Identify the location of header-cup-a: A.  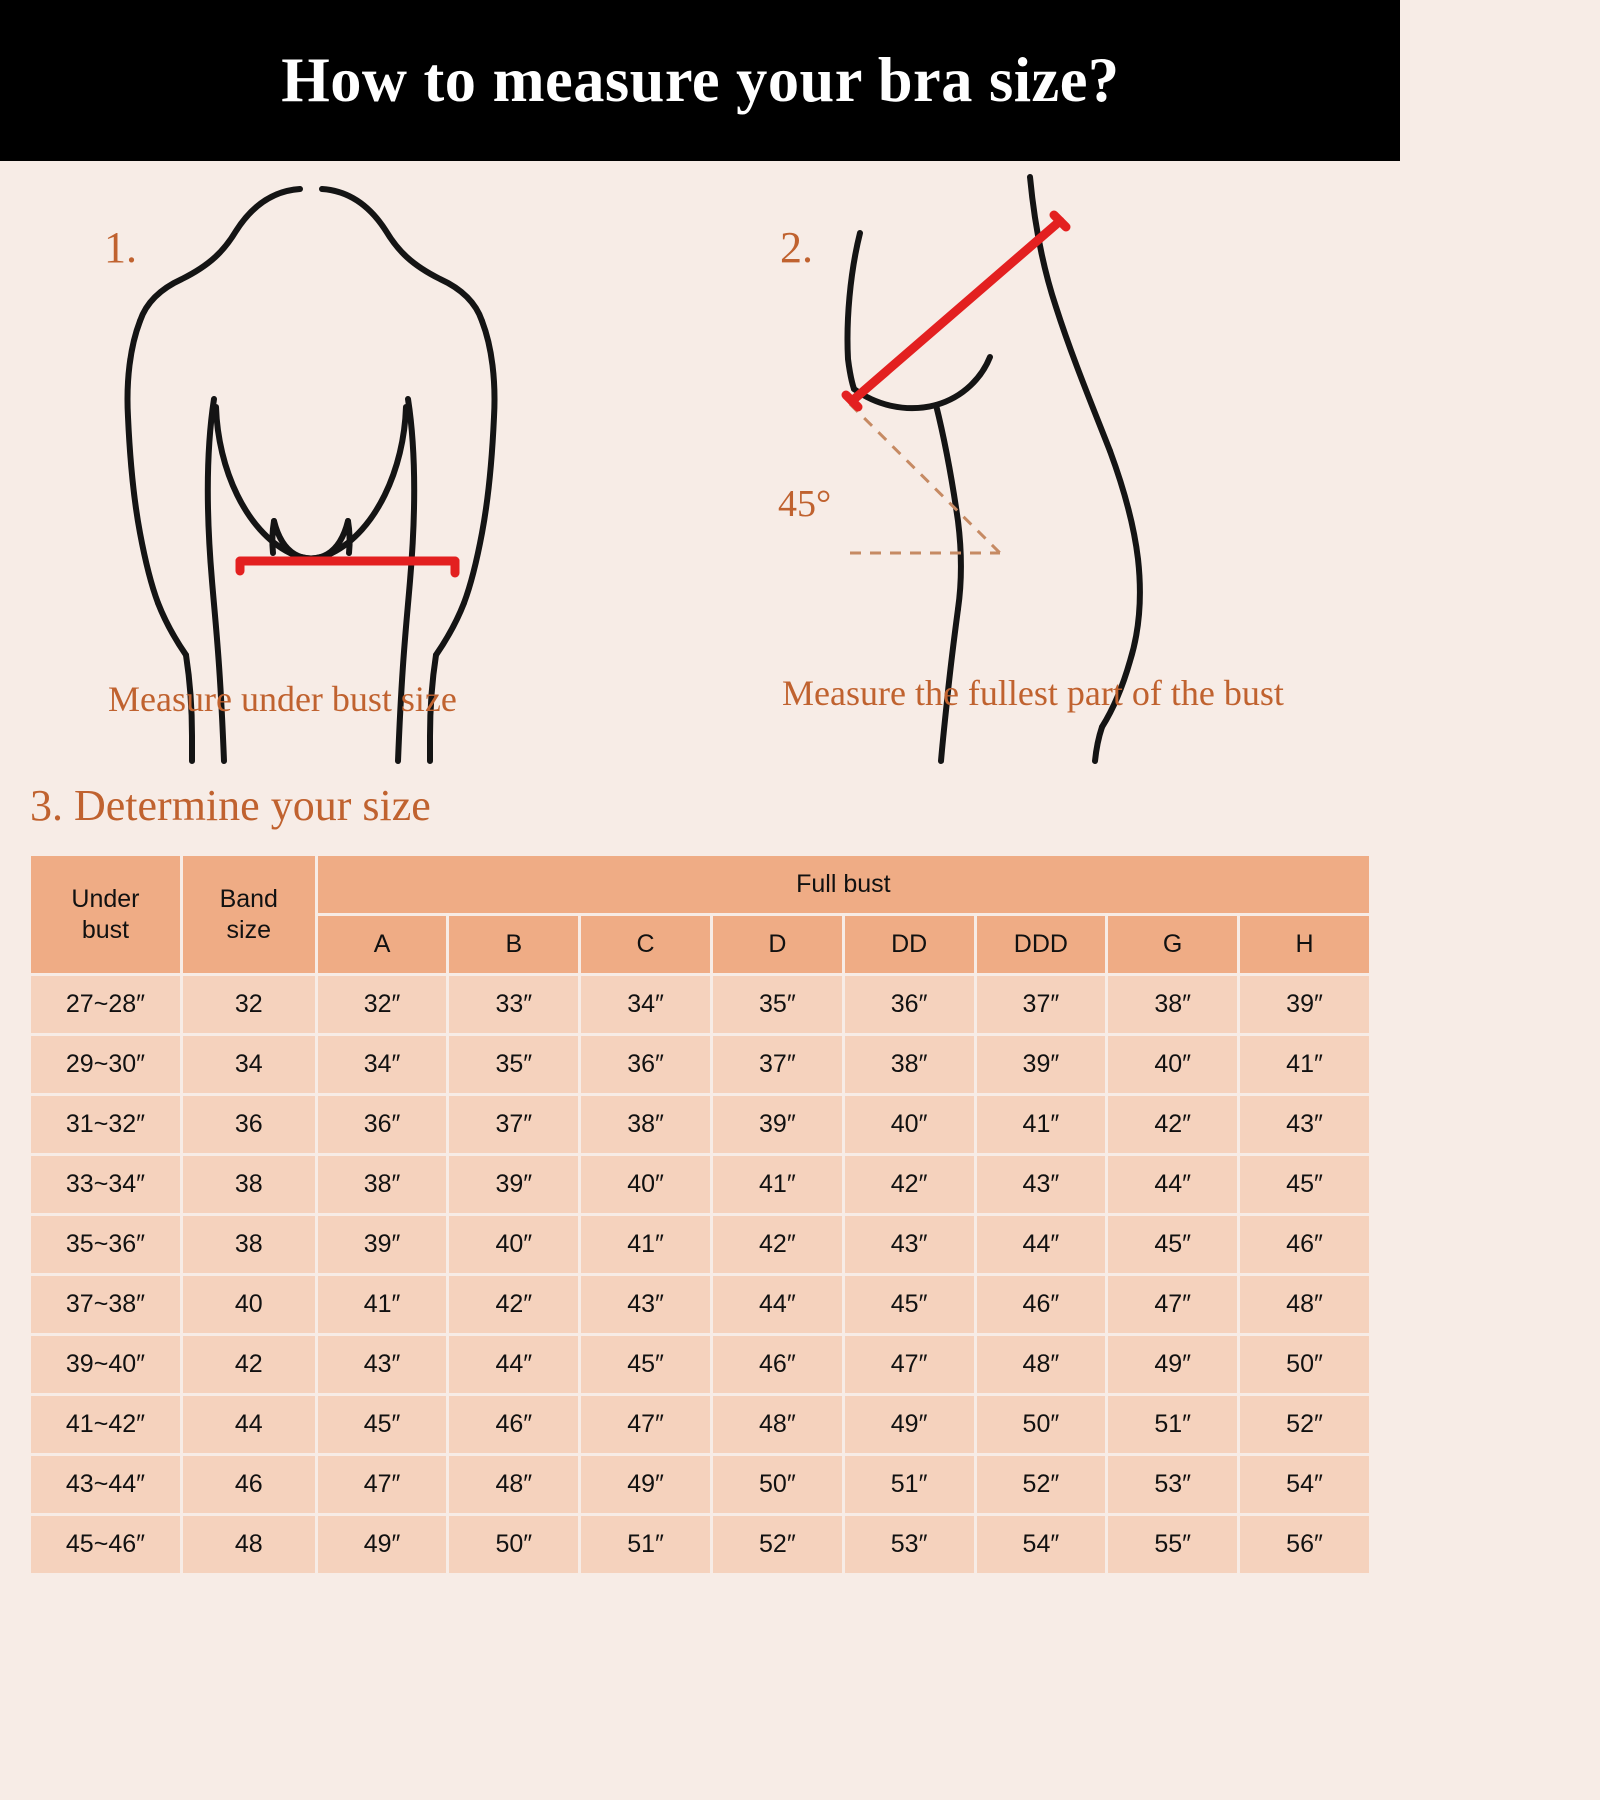
(382, 944).